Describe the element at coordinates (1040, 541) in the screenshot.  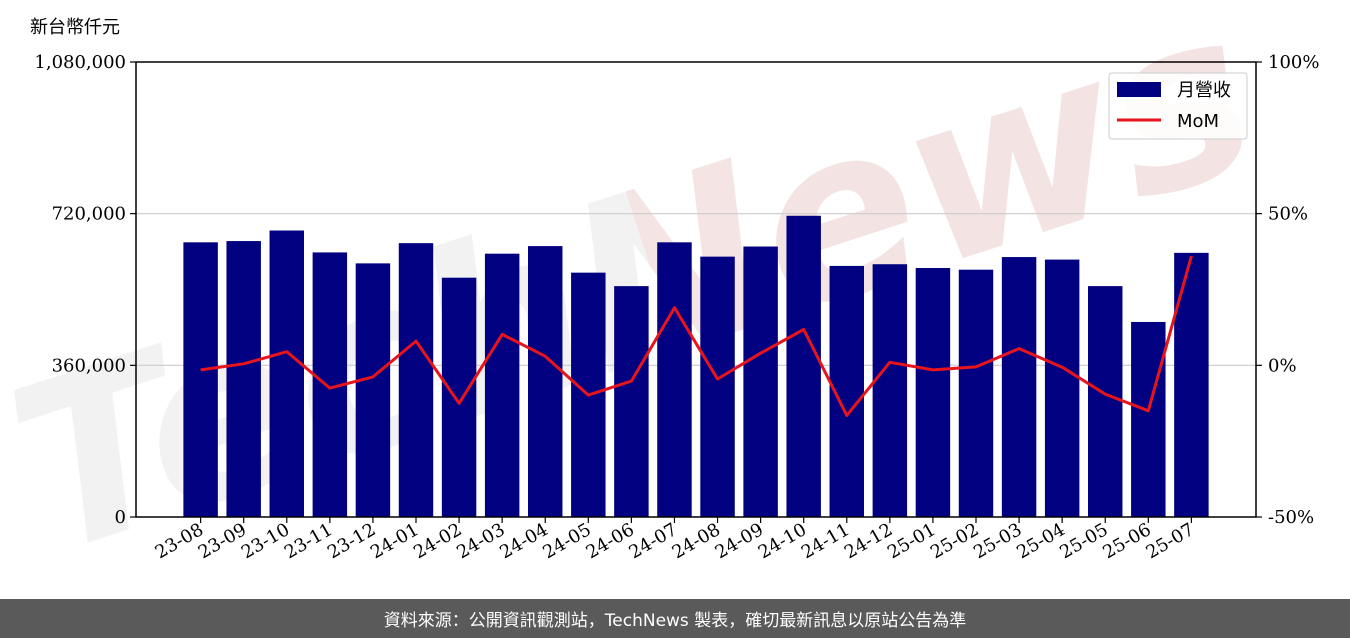
I see `x-tick-label: 25-04` at that location.